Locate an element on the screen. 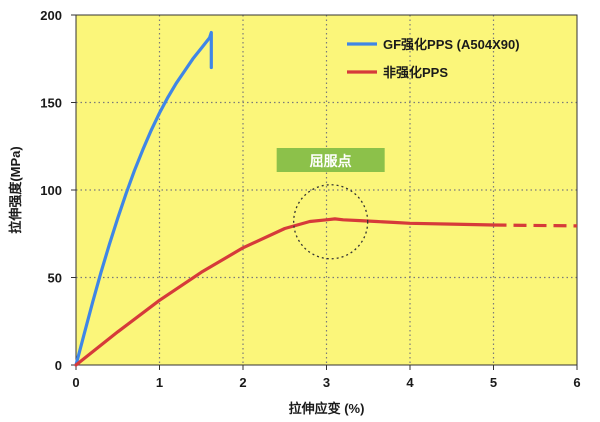 This screenshot has width=600, height=422. x-axis-title: 拉伸应变 (%) is located at coordinates (327, 408).